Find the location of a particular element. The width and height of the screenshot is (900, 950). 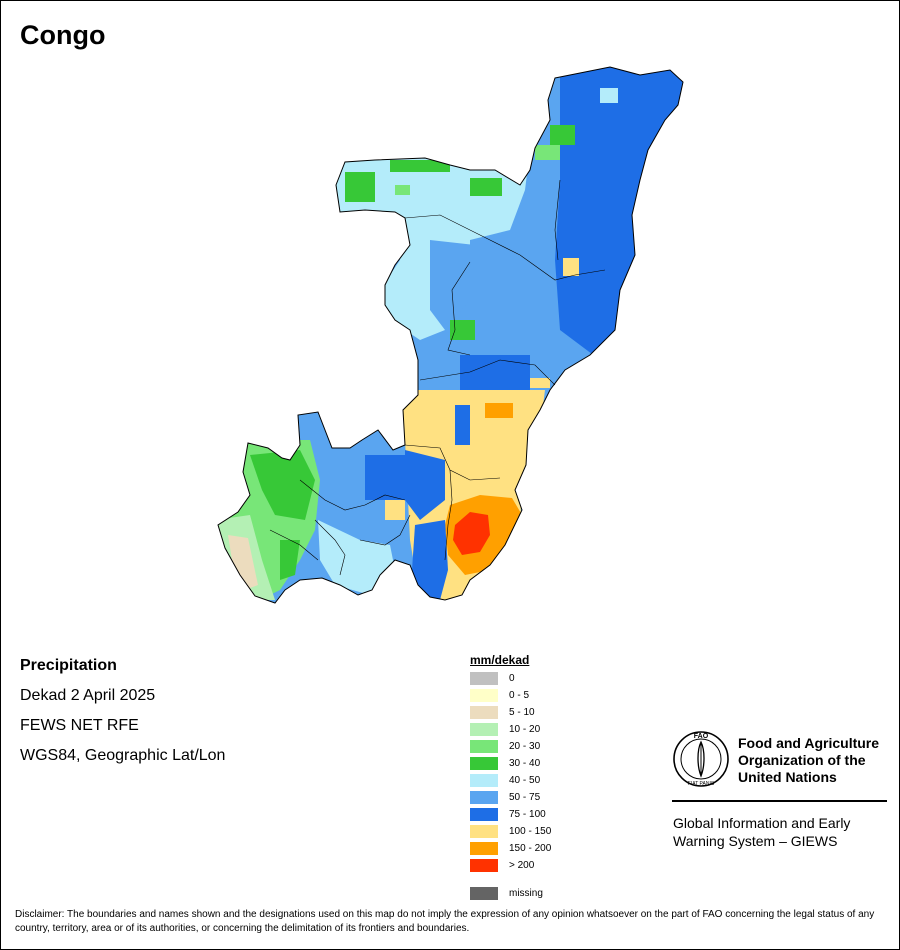

legend-label: 40 - 50 is located at coordinates (525, 780).